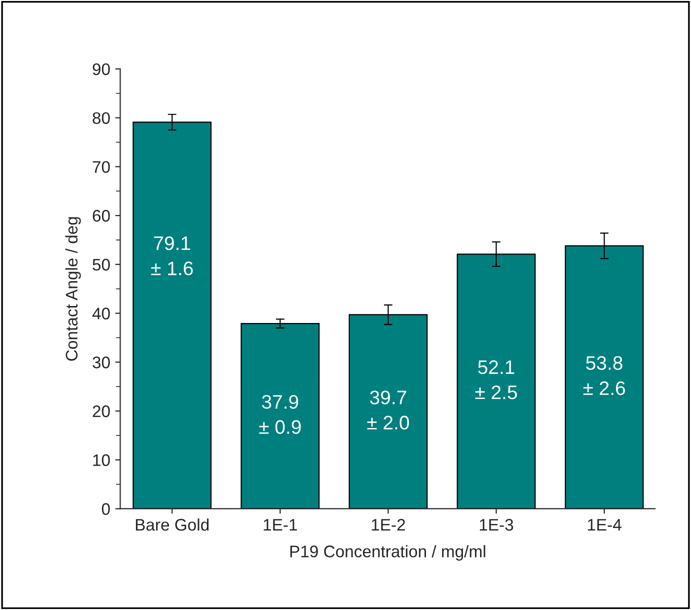 The image size is (691, 610). I want to click on data-label: 37.9 ± 0.9, so click(280, 414).